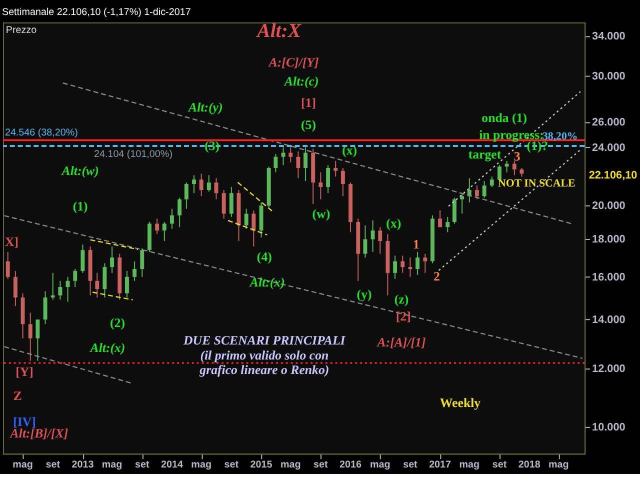 The image size is (640, 480). Describe the element at coordinates (133, 154) in the screenshot. I see `ref-line-label: 24.104 (101,00%)` at that location.